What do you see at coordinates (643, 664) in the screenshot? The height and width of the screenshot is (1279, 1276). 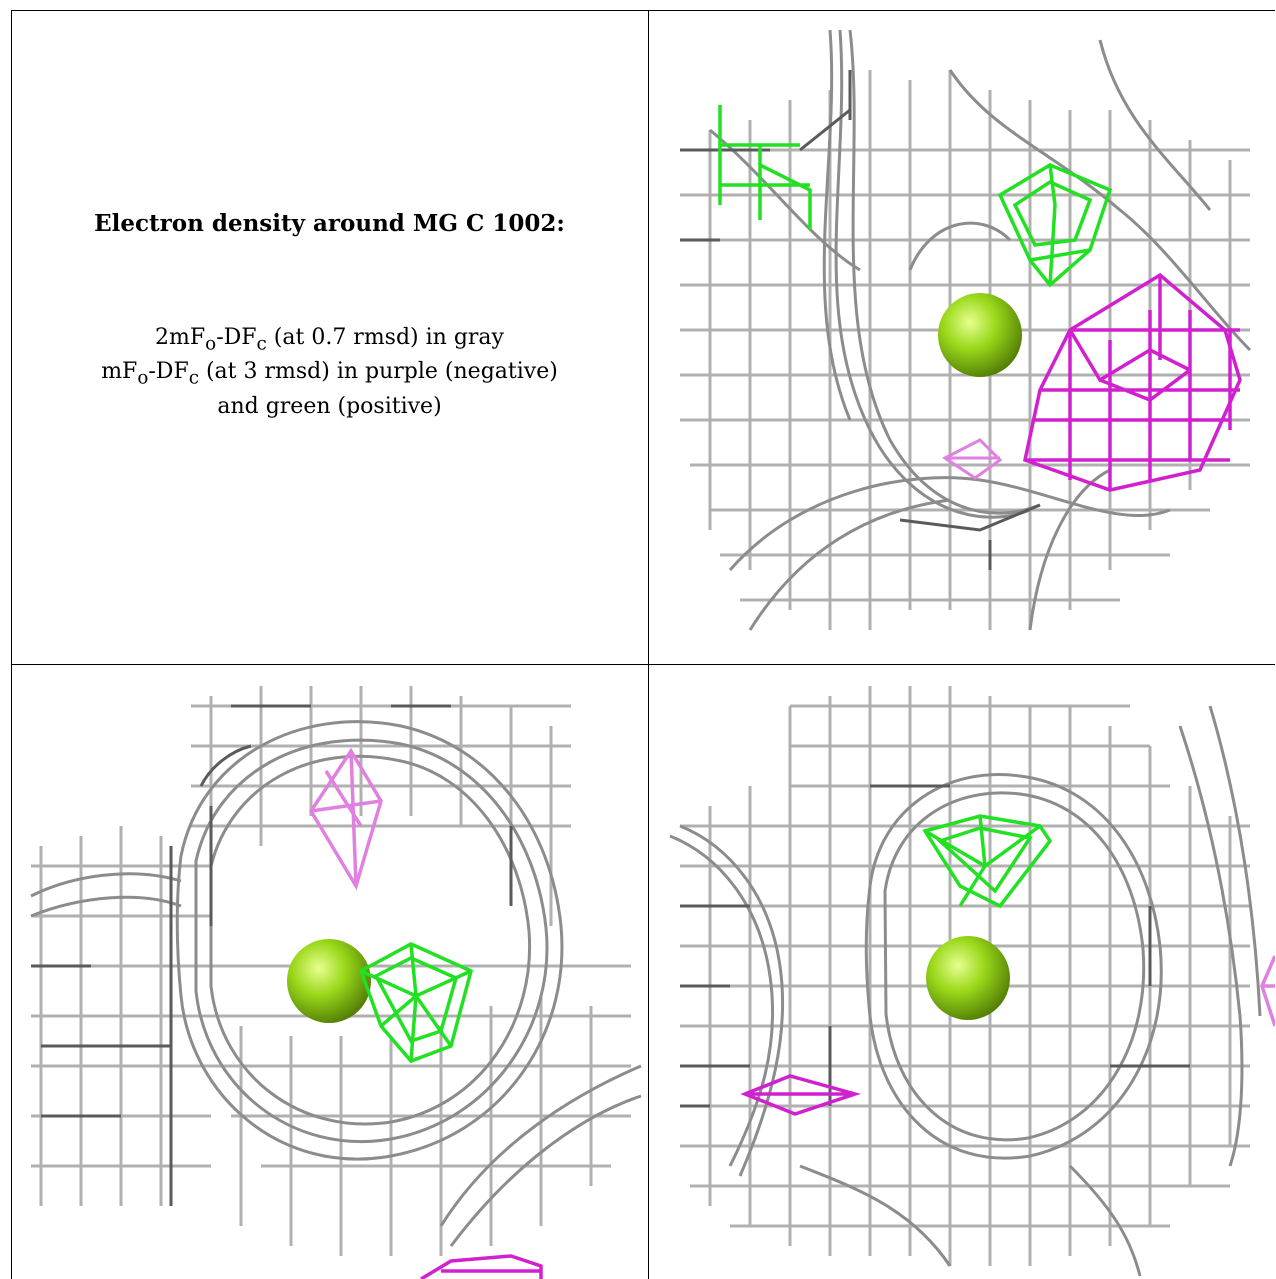 I see `frame-divider-horizontal` at bounding box center [643, 664].